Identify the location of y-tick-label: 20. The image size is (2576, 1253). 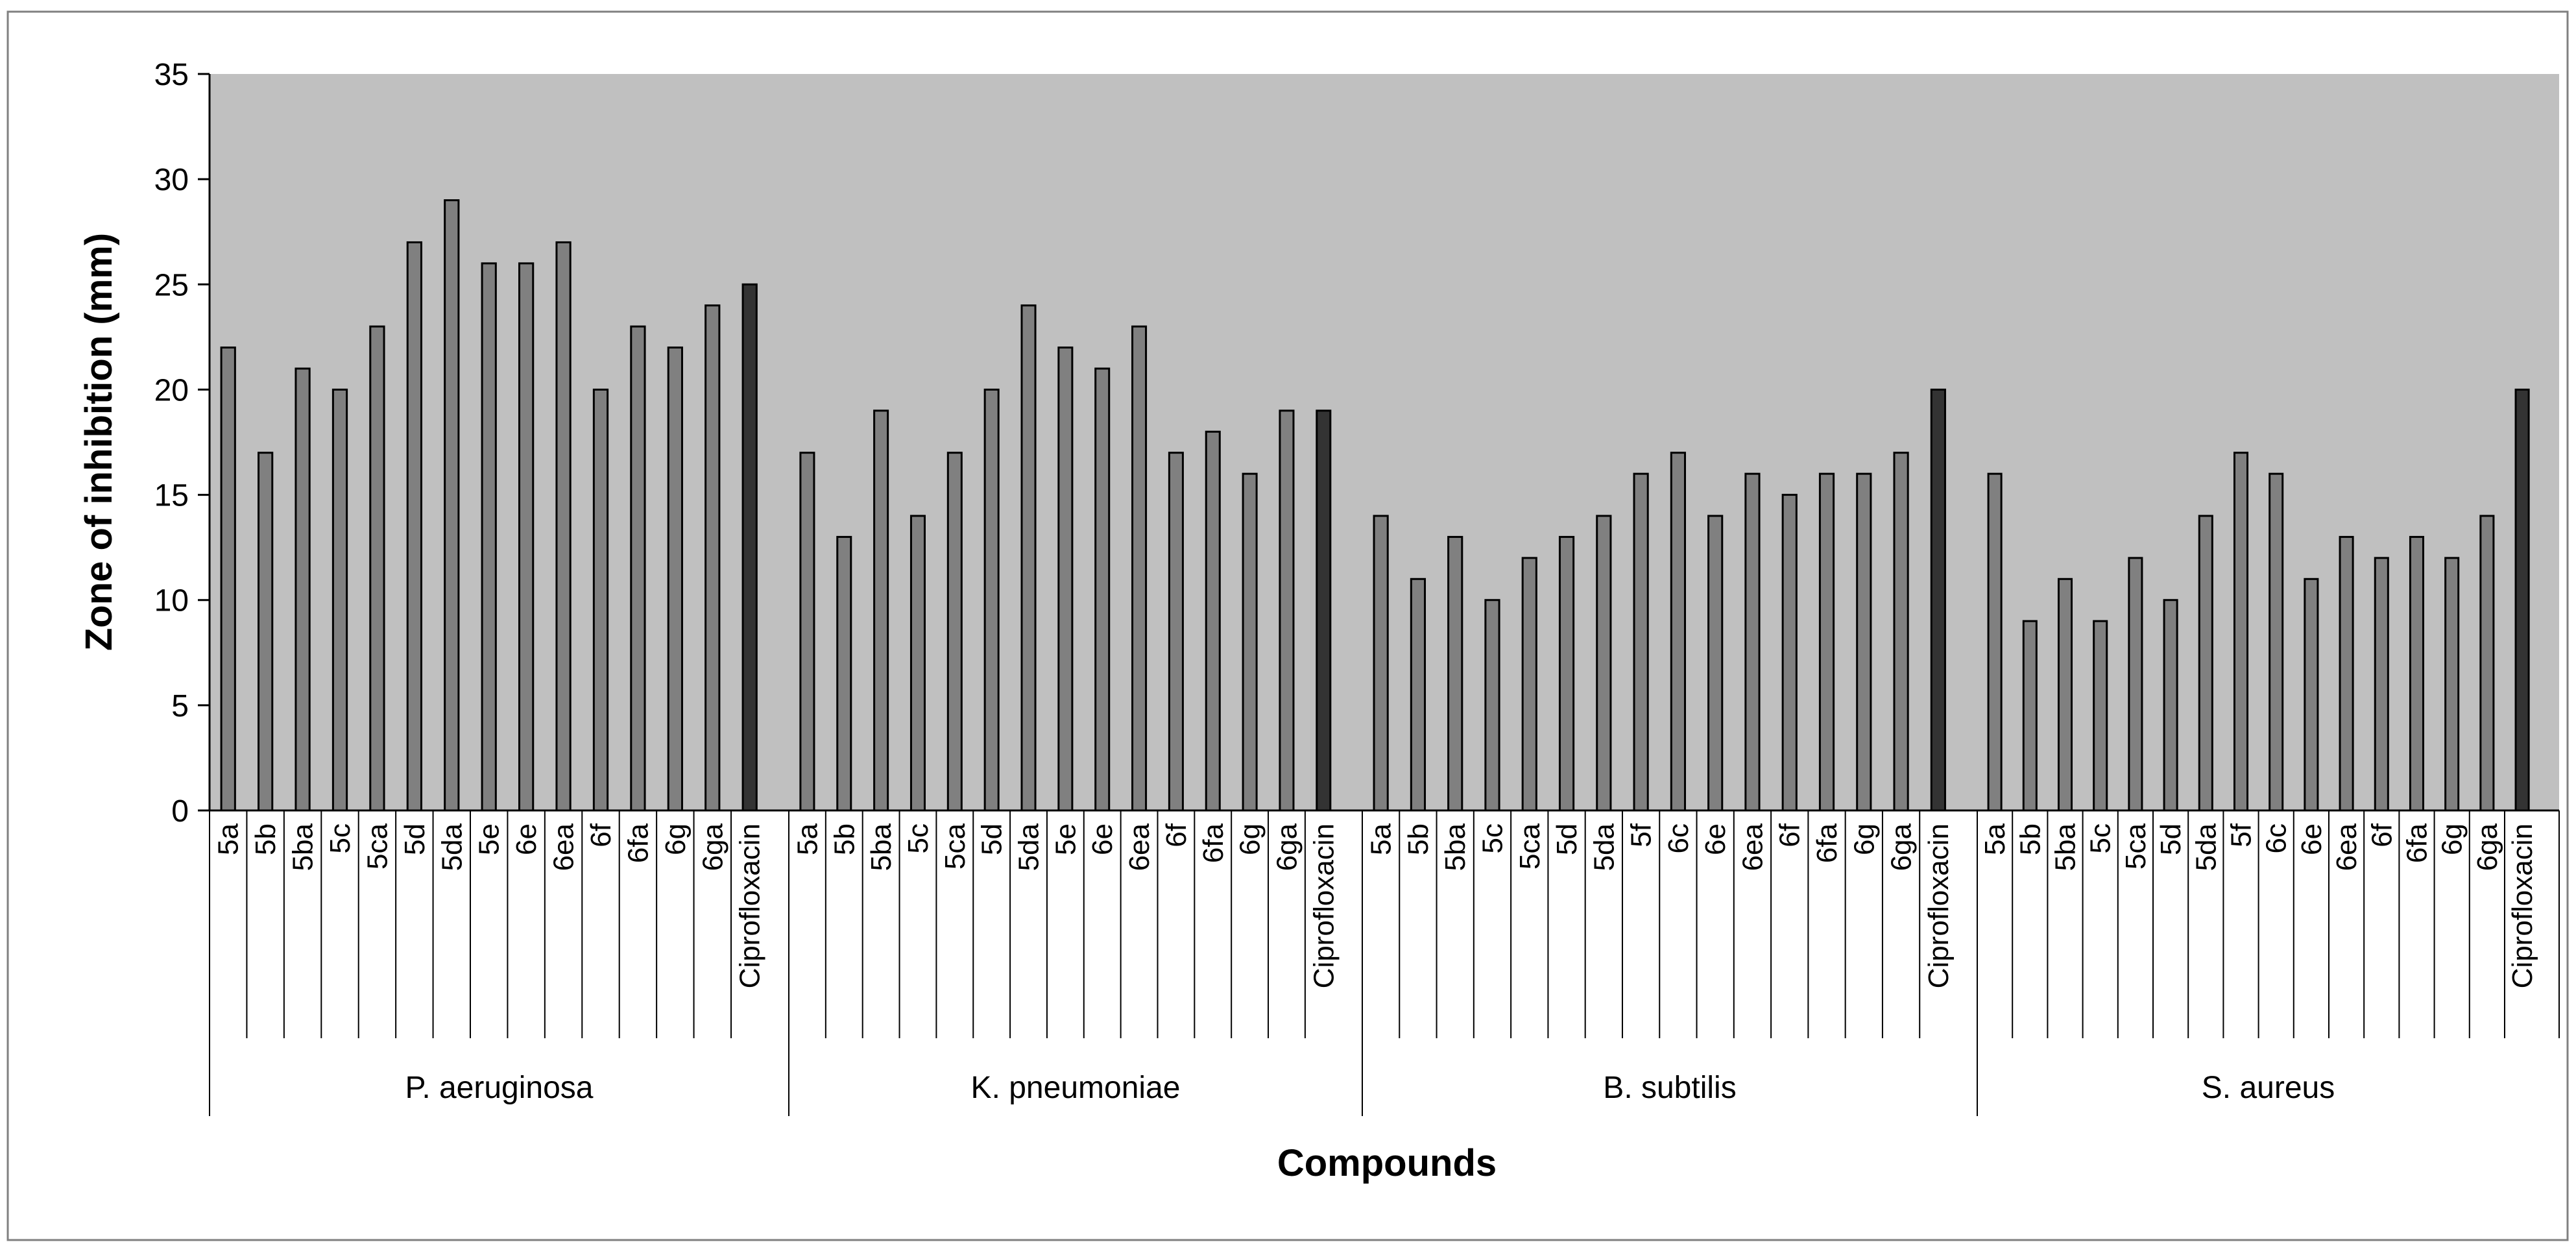
(171, 390).